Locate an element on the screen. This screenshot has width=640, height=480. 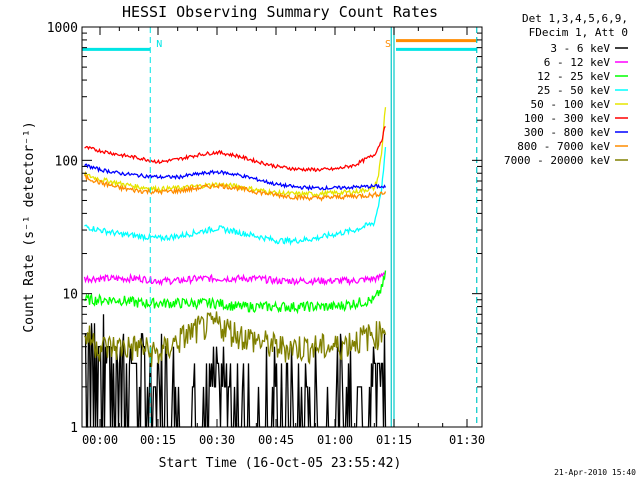
x-tick-label: 00:15 is located at coordinates (158, 440).